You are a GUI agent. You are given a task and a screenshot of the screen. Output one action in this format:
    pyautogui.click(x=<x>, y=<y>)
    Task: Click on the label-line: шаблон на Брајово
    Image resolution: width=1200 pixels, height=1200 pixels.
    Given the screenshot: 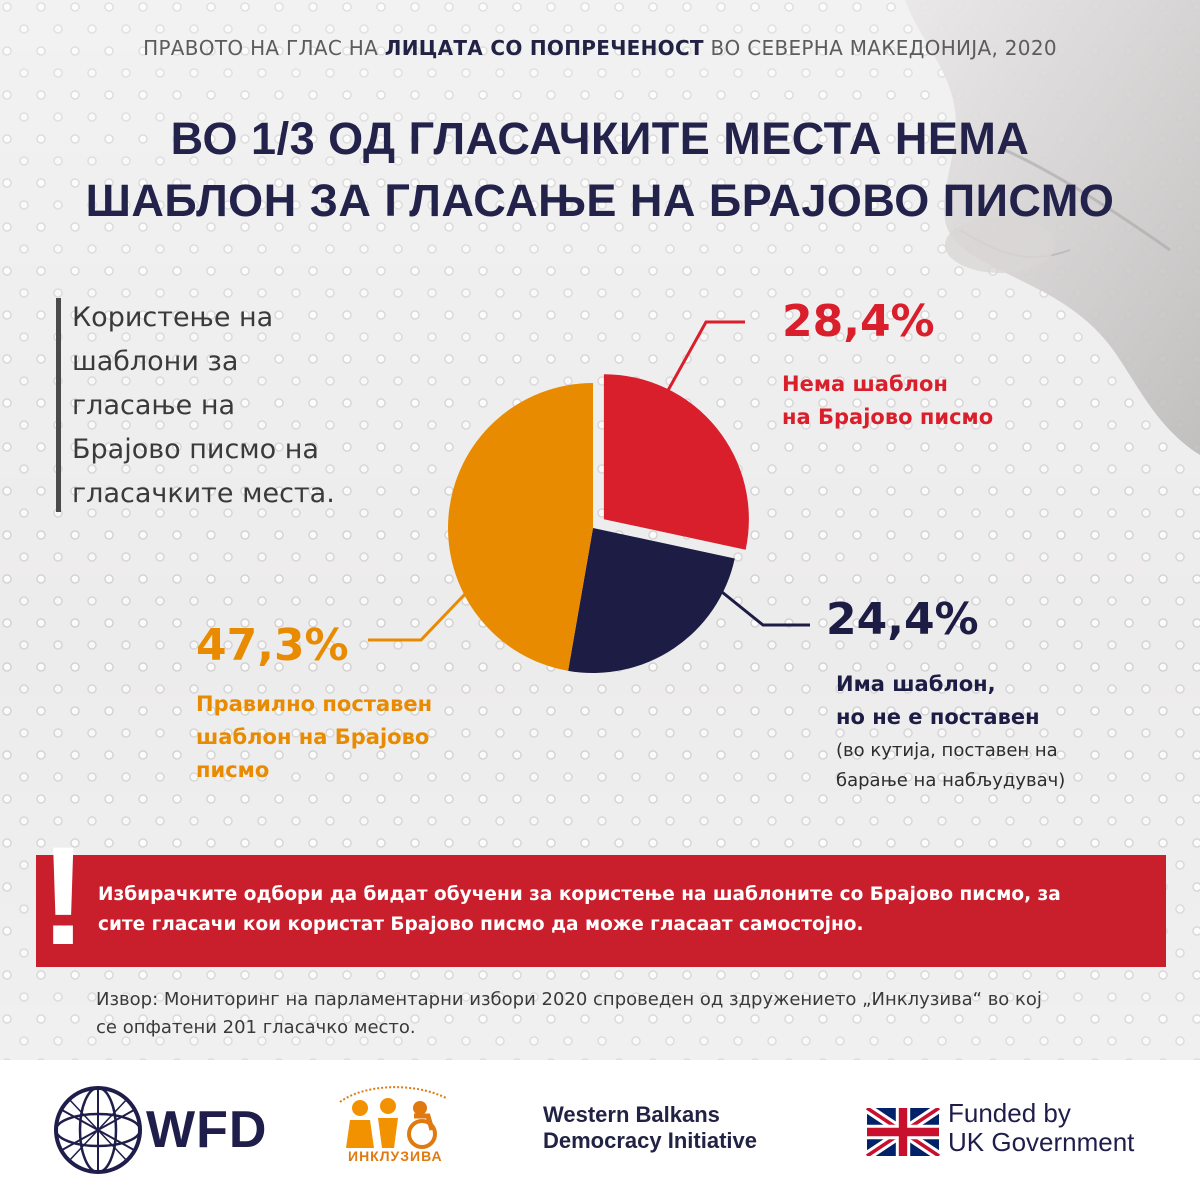 What is the action you would take?
    pyautogui.click(x=313, y=737)
    